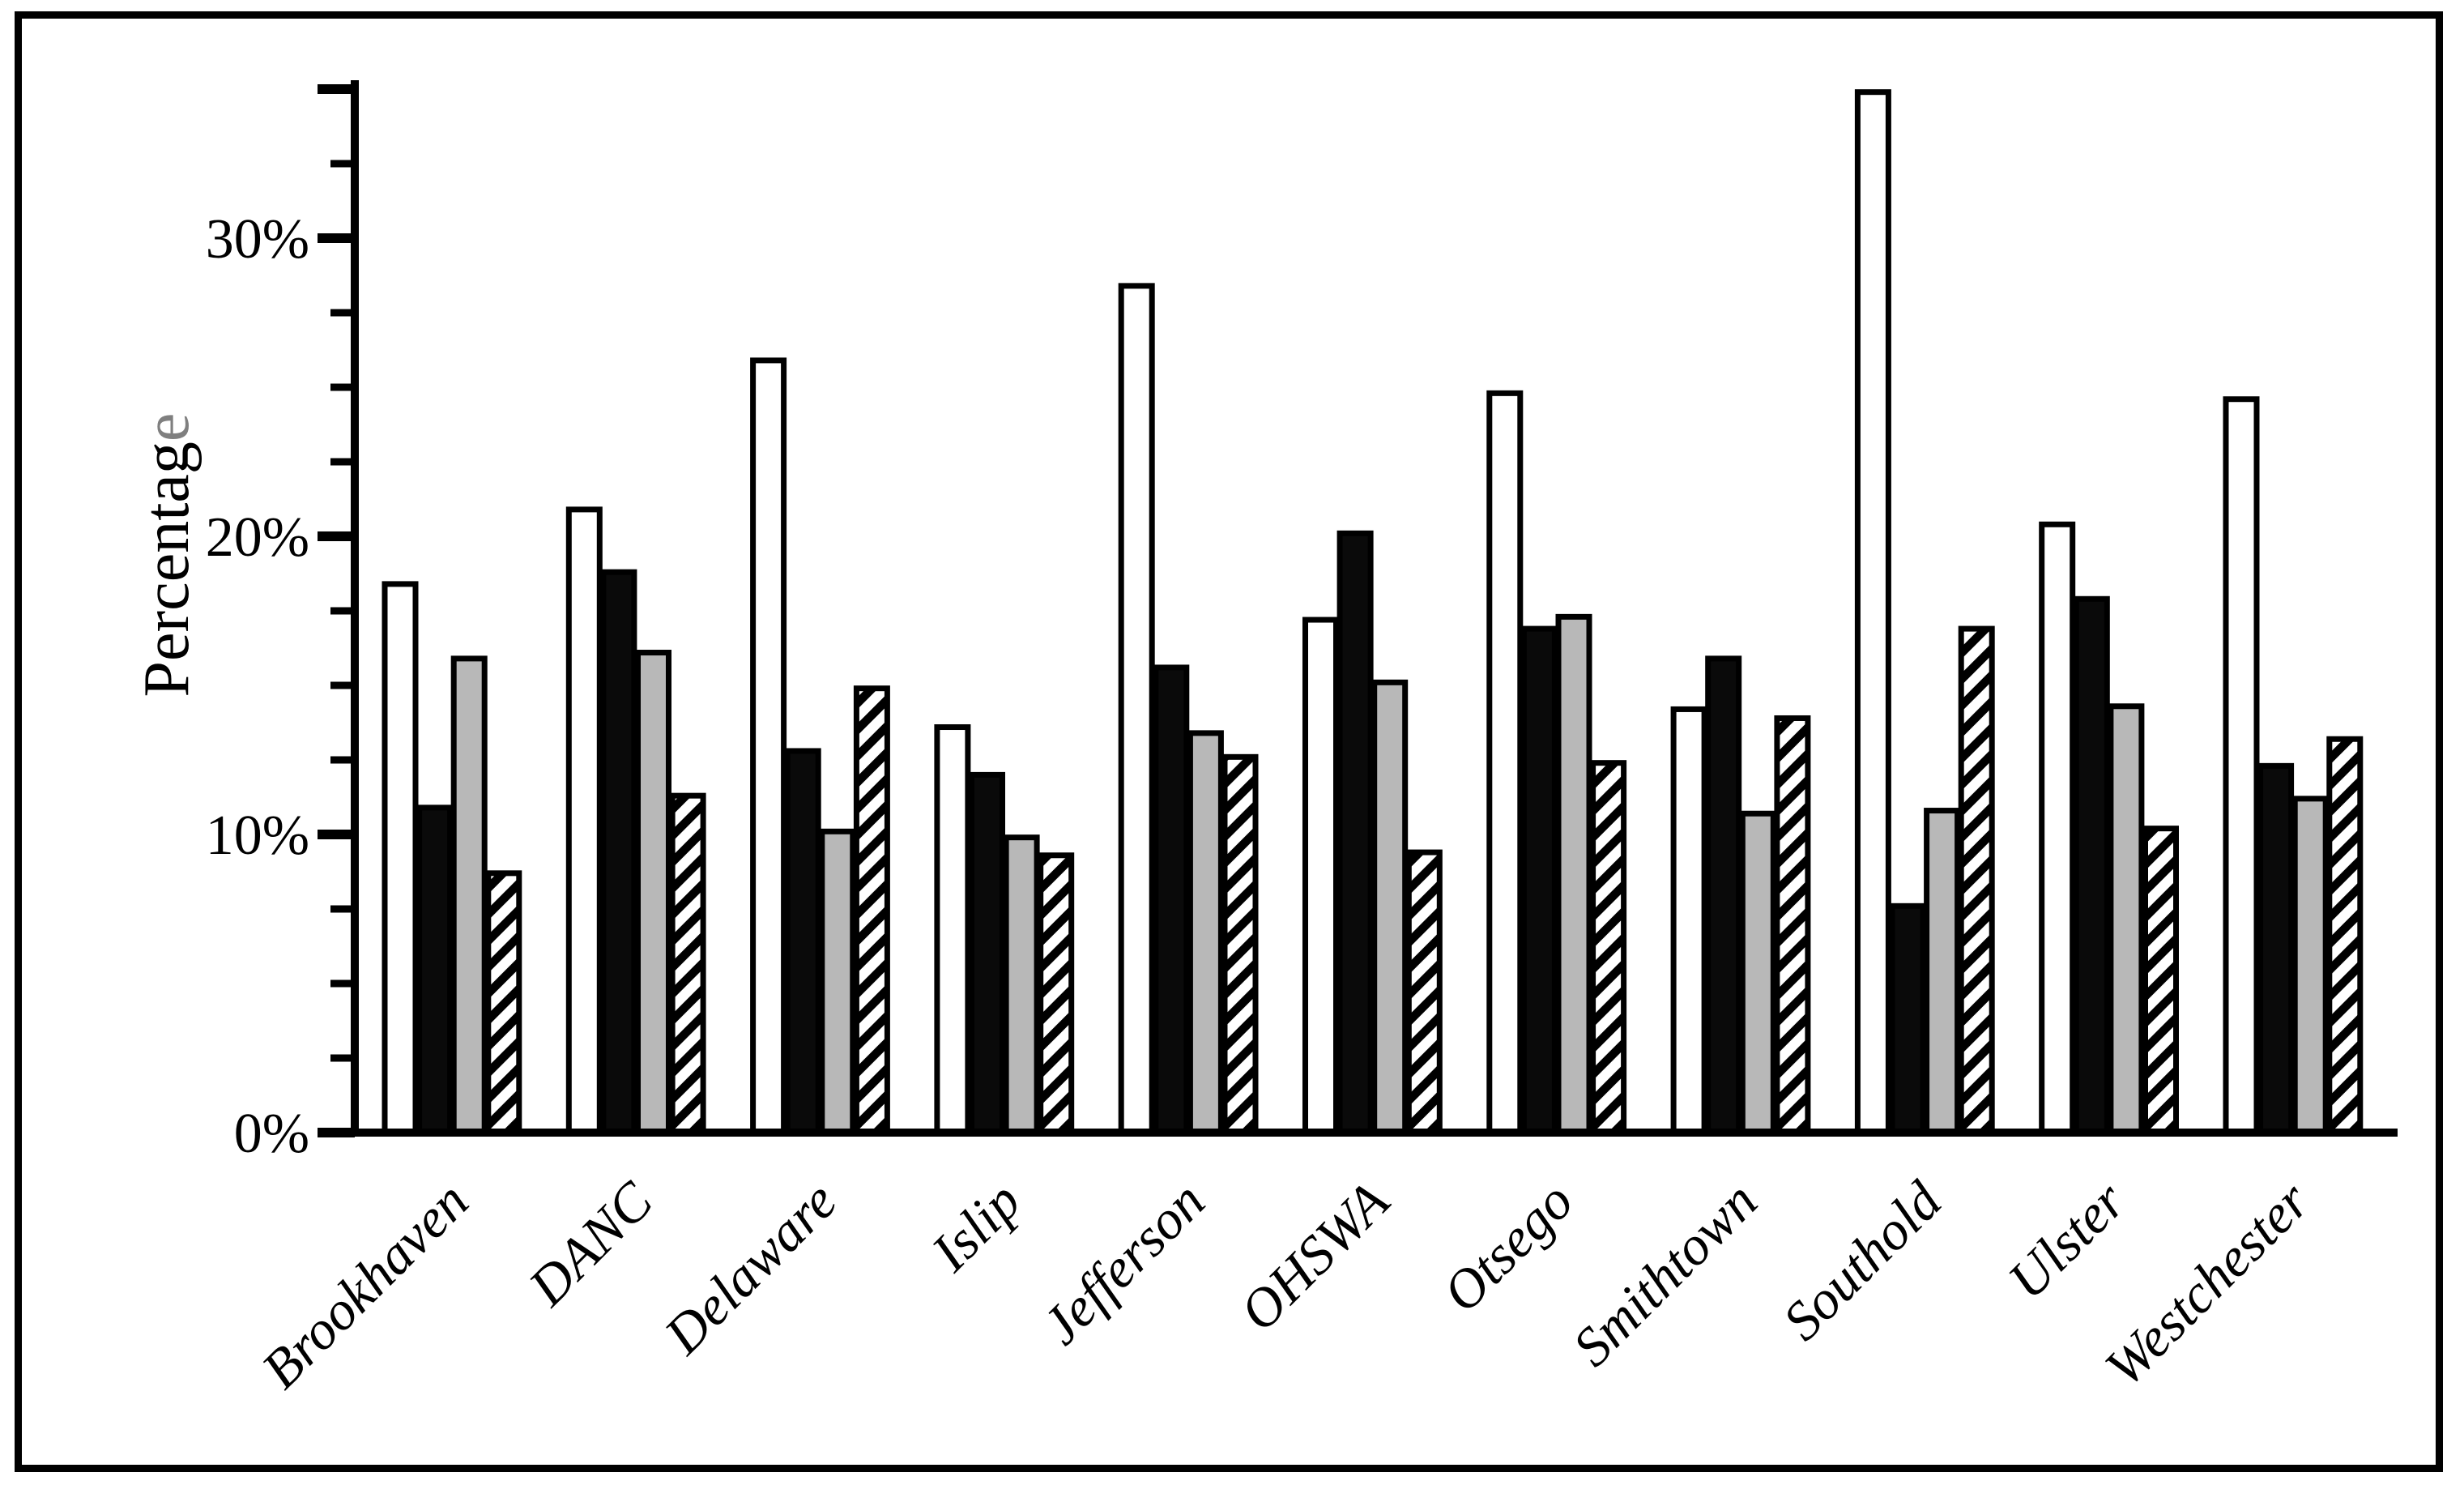 This screenshot has height=1485, width=2464. Describe the element at coordinates (1320, 876) in the screenshot. I see `bar-ohswa-white` at that location.